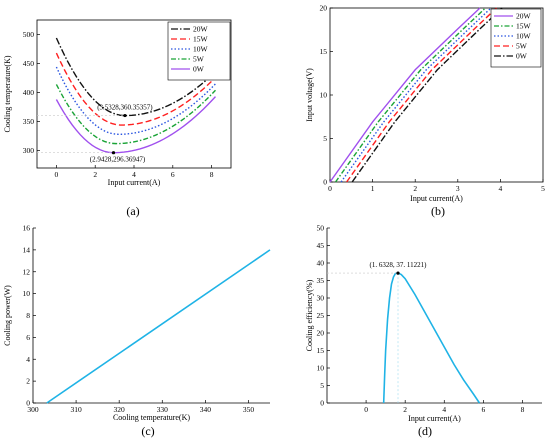 This screenshot has width=550, height=448. Describe the element at coordinates (206, 409) in the screenshot. I see `x-tick-label: 340` at that location.